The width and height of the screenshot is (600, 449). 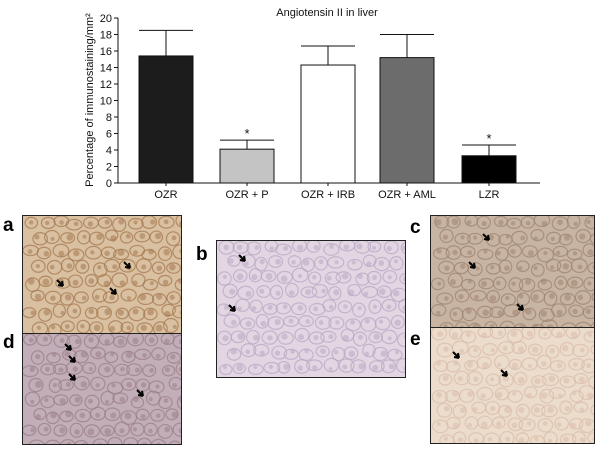 What do you see at coordinates (328, 124) in the screenshot?
I see `bar-ozr-irb` at bounding box center [328, 124].